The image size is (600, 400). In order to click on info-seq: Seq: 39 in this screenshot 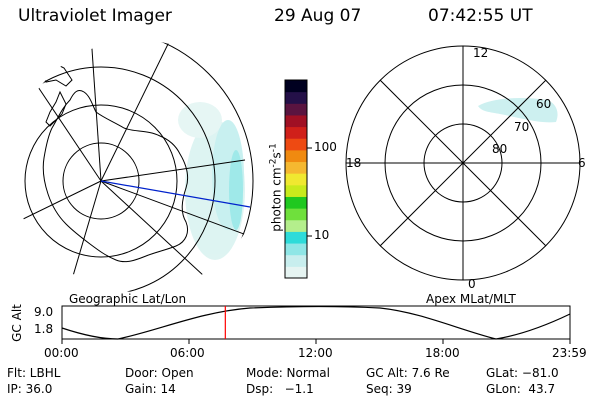, I will do `click(389, 389)`.